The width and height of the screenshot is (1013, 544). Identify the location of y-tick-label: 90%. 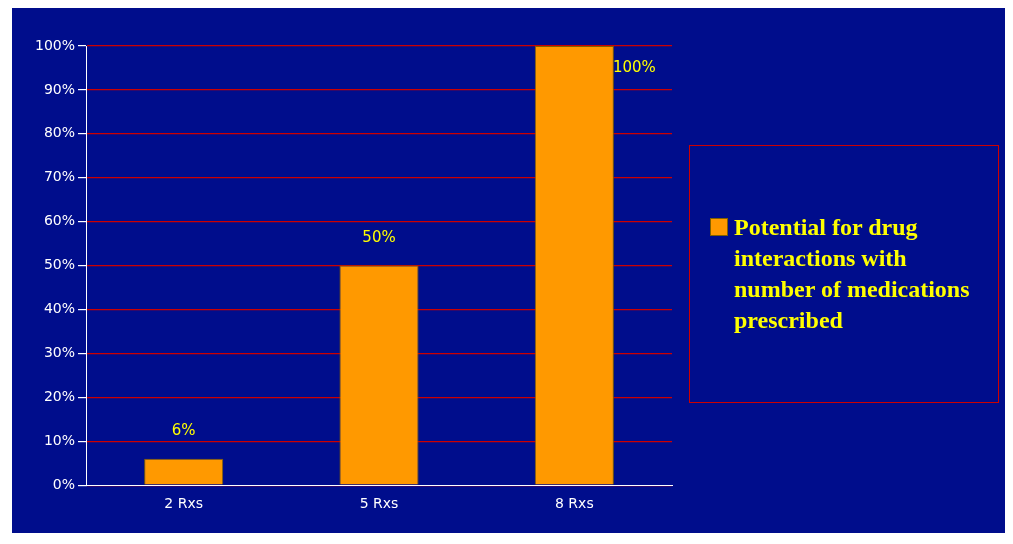
(59, 88).